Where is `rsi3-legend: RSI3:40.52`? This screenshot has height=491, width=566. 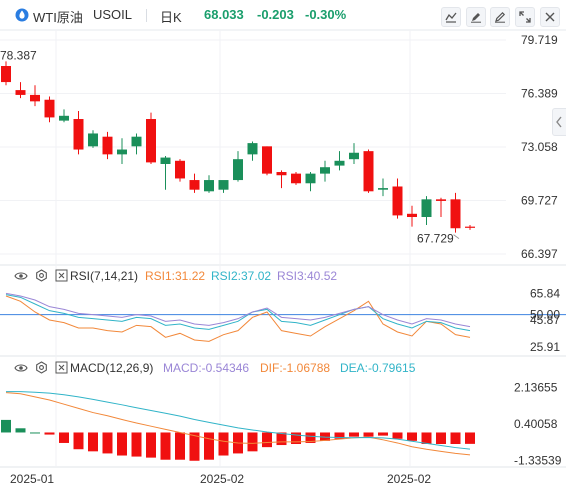
rsi3-legend: RSI3:40.52 is located at coordinates (307, 276).